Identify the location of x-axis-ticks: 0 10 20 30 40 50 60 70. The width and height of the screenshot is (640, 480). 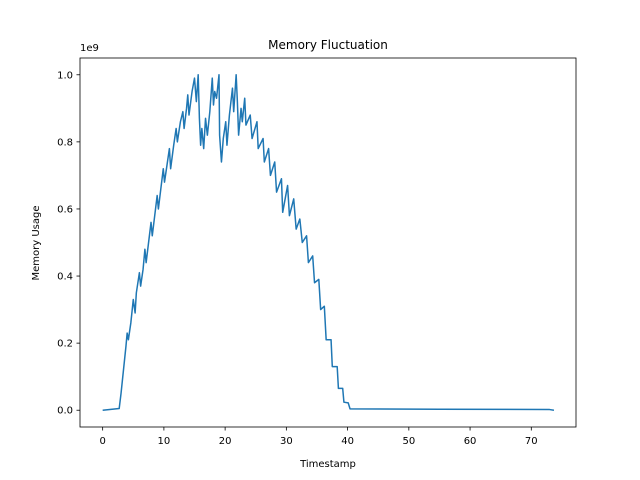
(318, 437).